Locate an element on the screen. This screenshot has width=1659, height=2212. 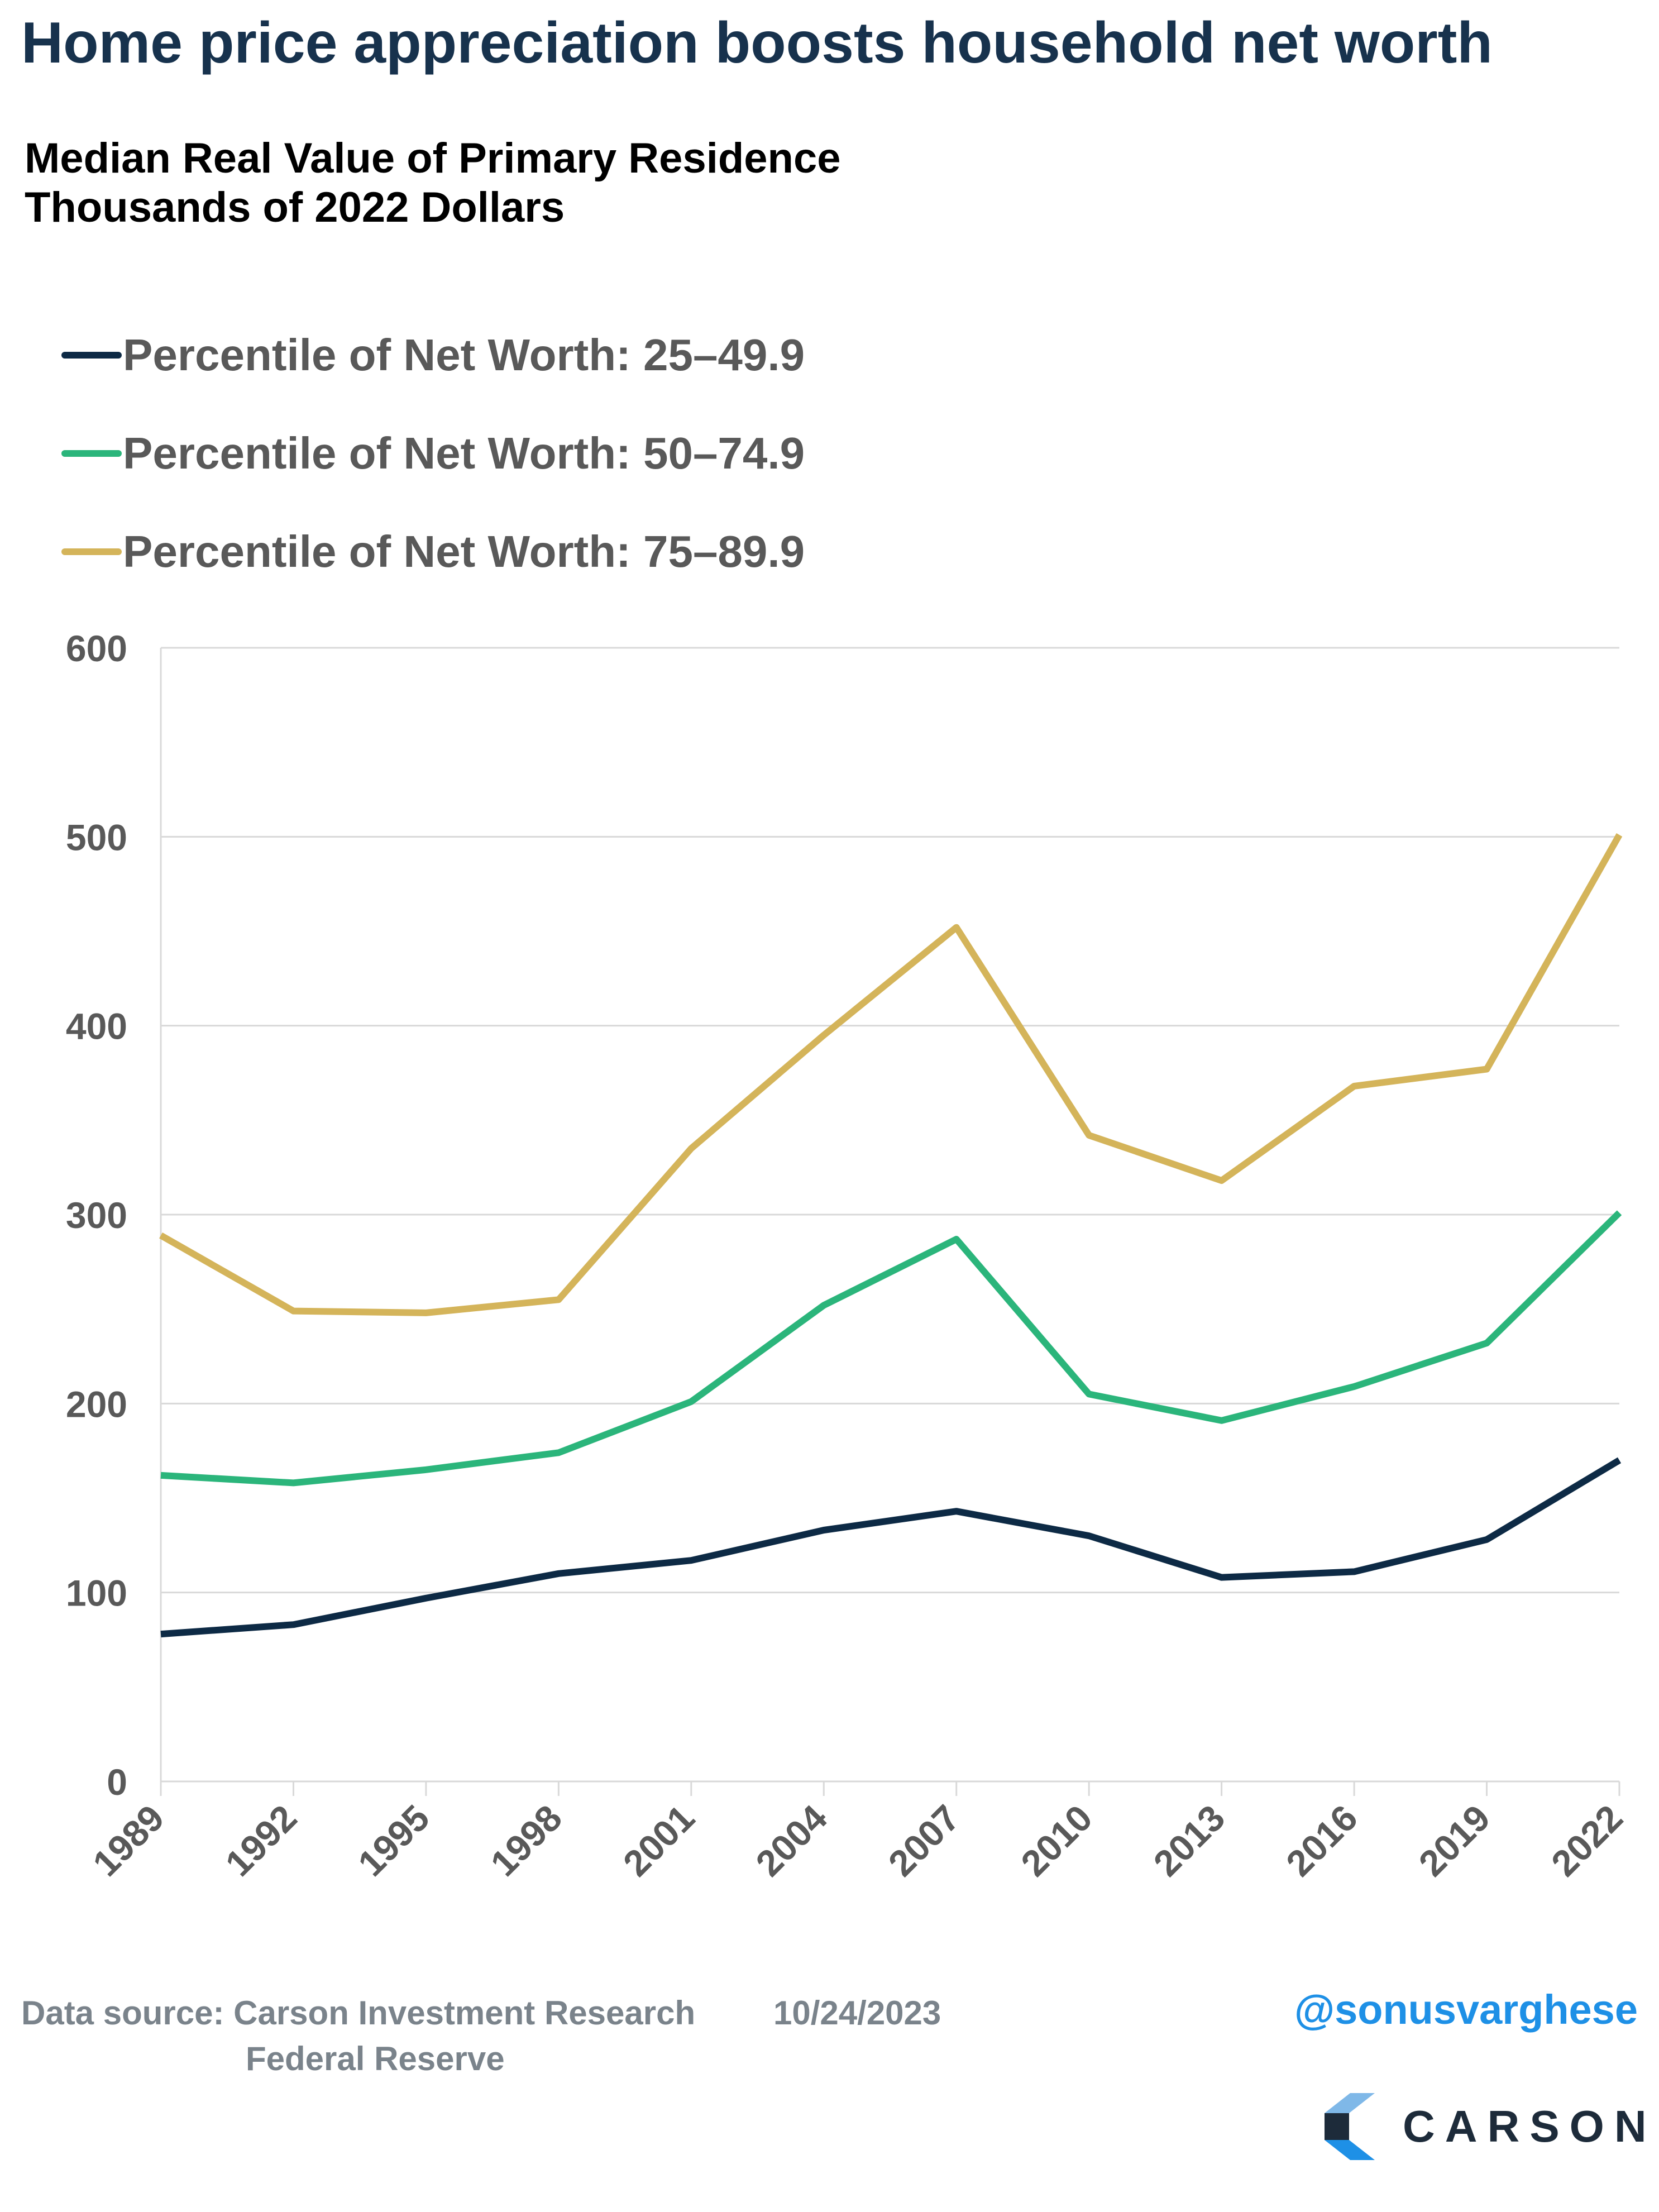
carson-logo: CARSON is located at coordinates (1491, 2126).